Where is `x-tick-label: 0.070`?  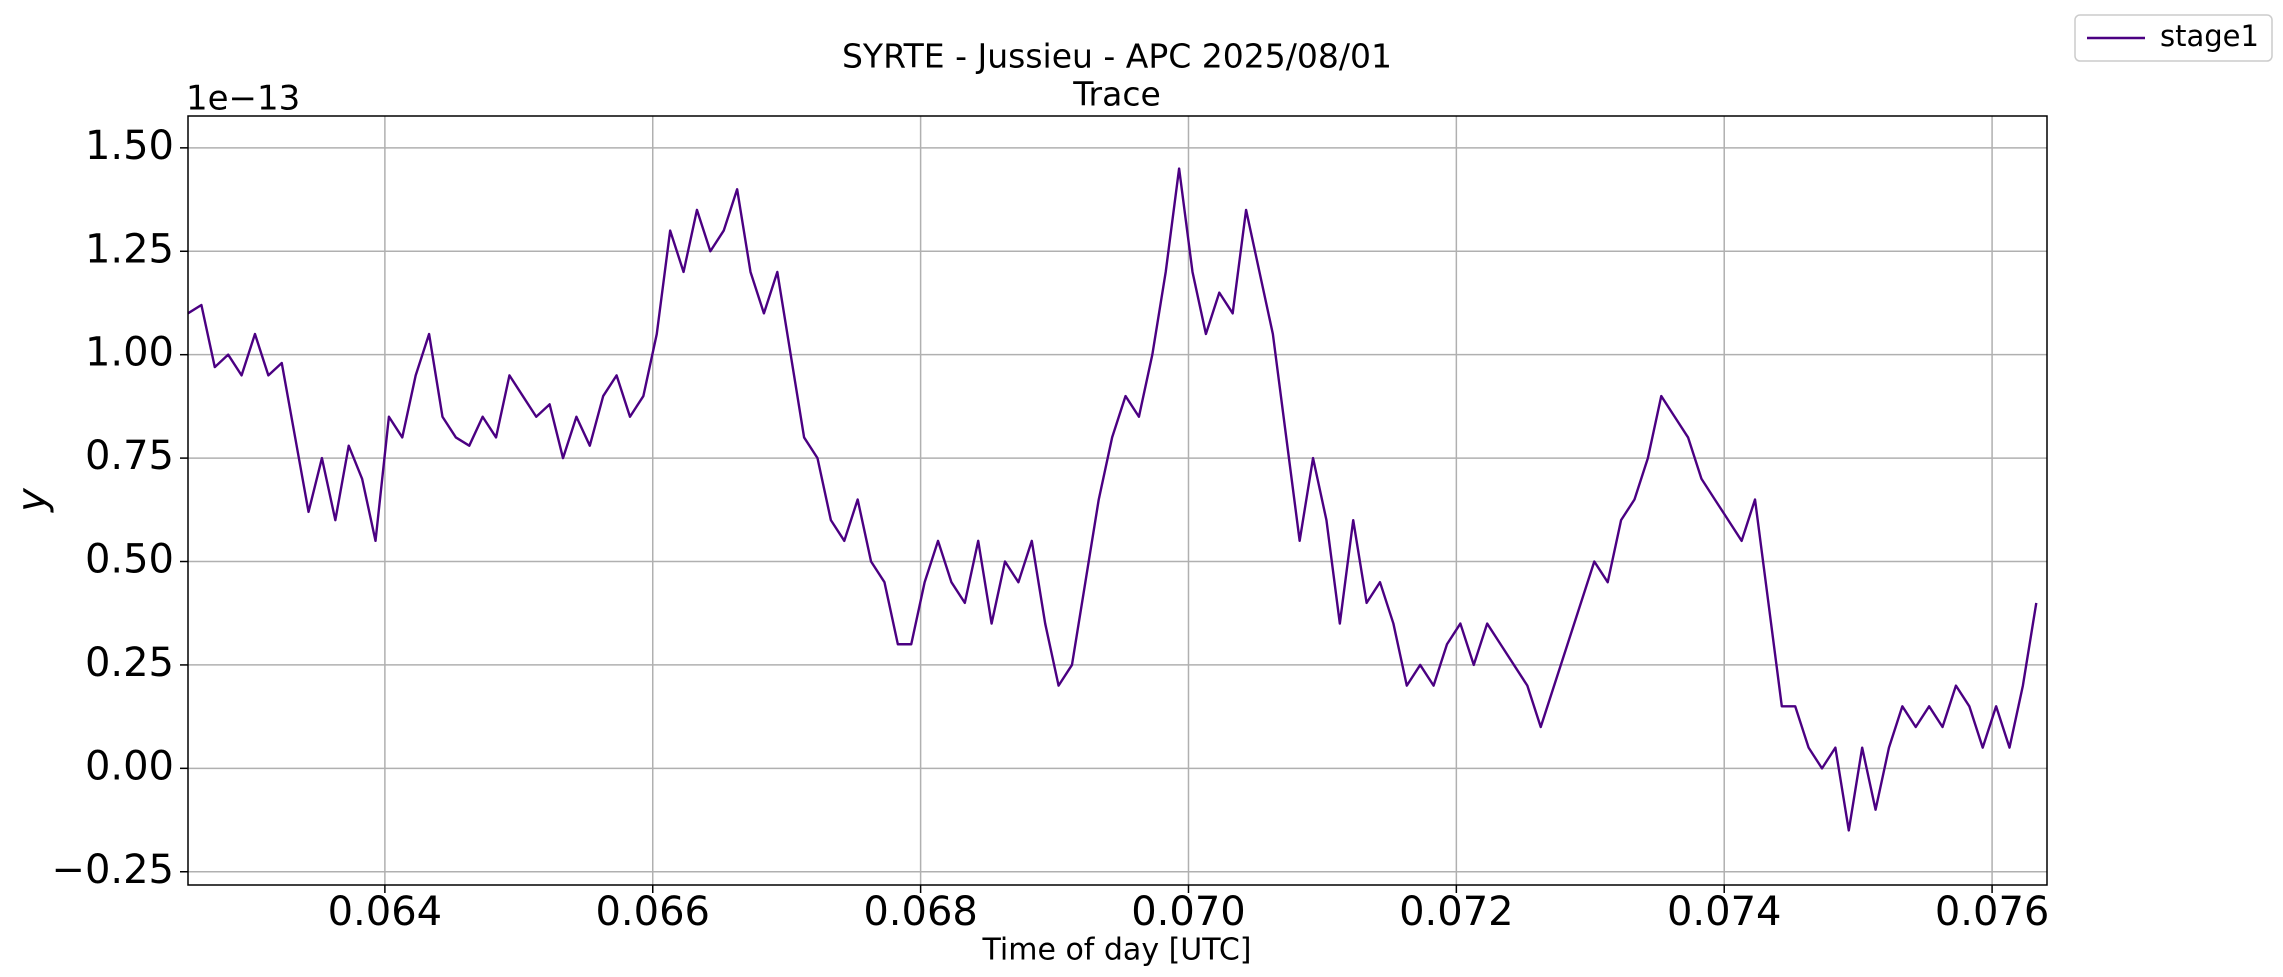 x-tick-label: 0.070 is located at coordinates (1188, 912).